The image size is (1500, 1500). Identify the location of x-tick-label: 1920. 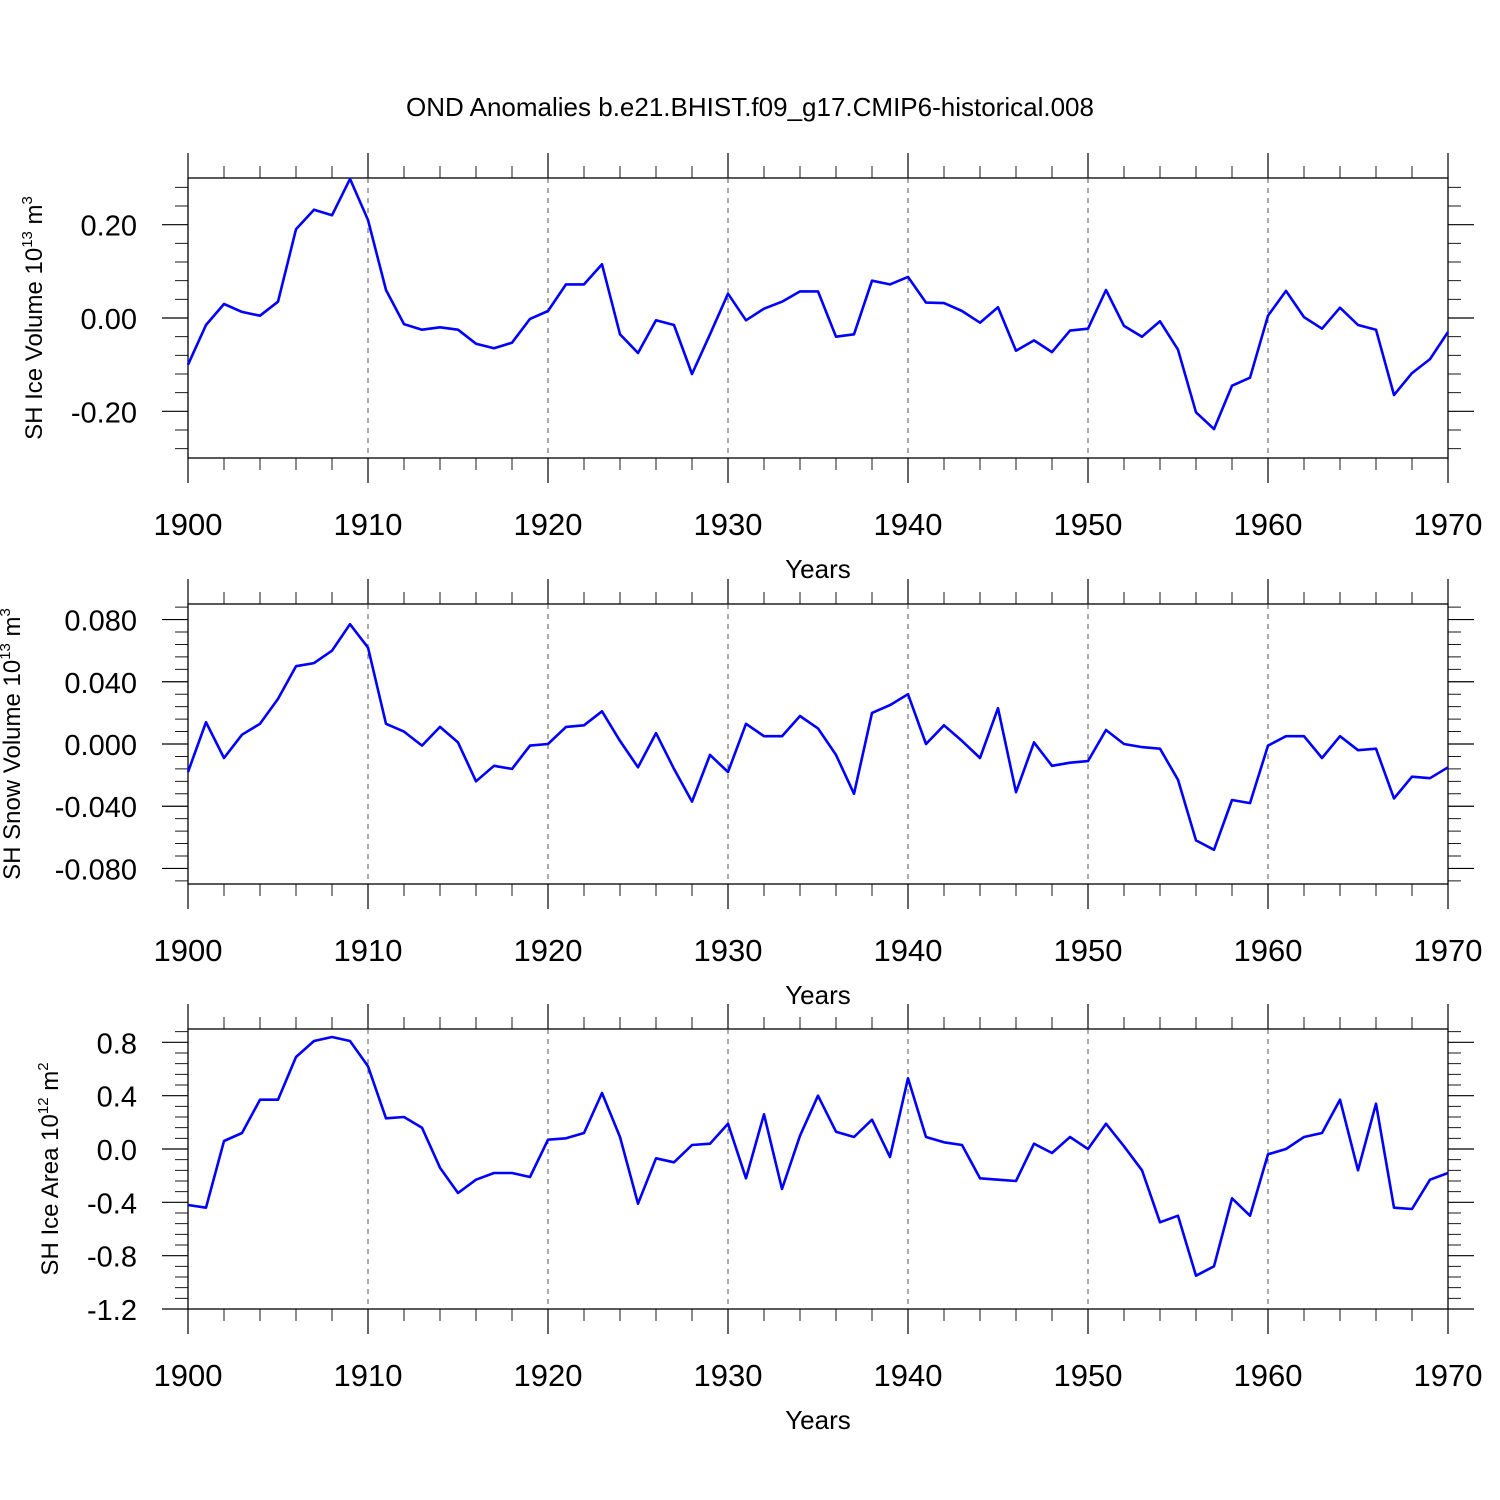
(548, 1375).